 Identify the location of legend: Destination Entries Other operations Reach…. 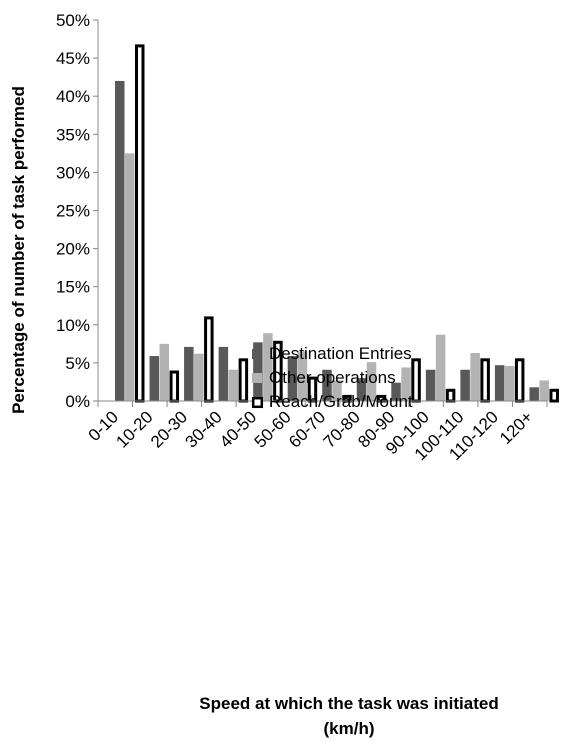
(332, 377).